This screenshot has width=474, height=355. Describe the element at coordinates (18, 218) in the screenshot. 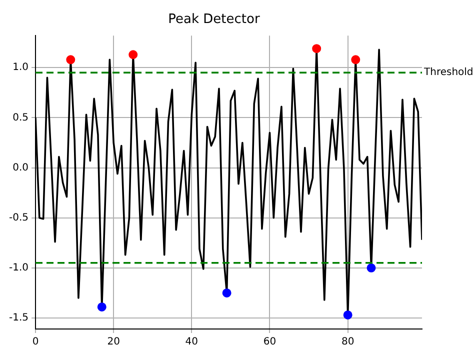

I see `y-tick-label: -0.5` at that location.